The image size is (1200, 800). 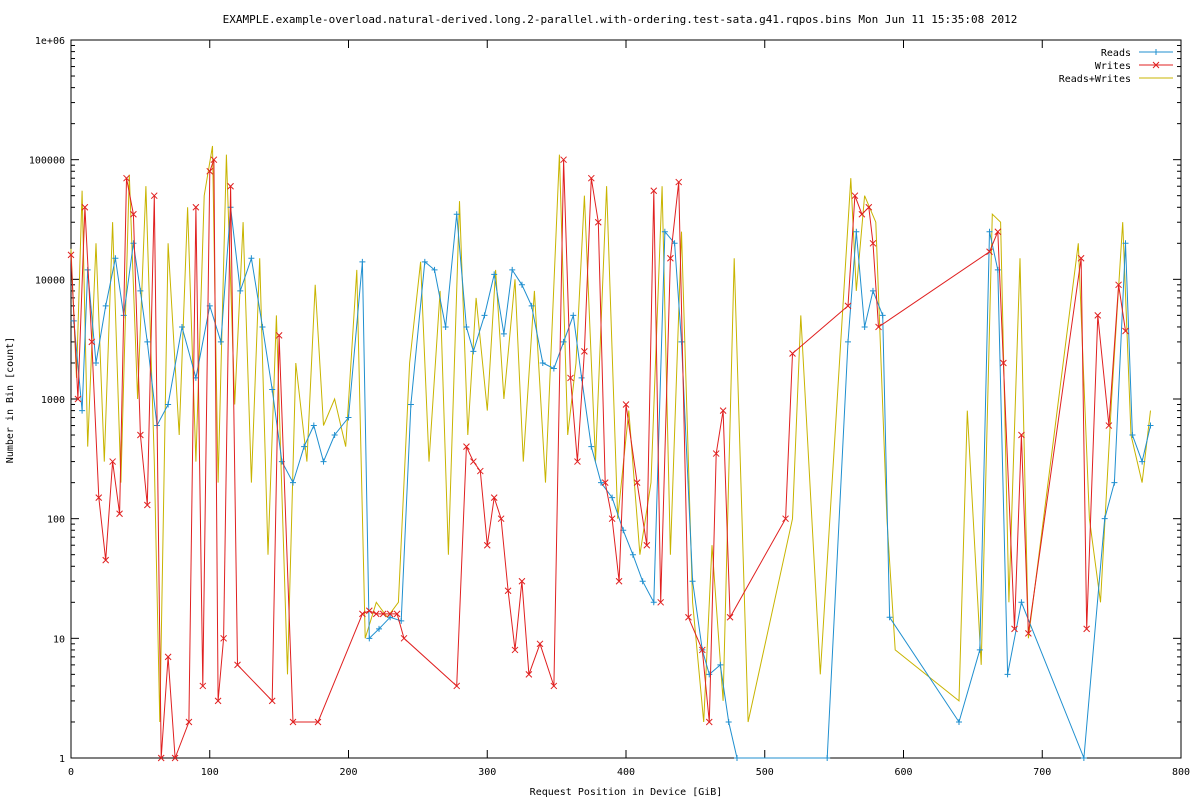 I want to click on legend-label: Writes, so click(x=1113, y=66).